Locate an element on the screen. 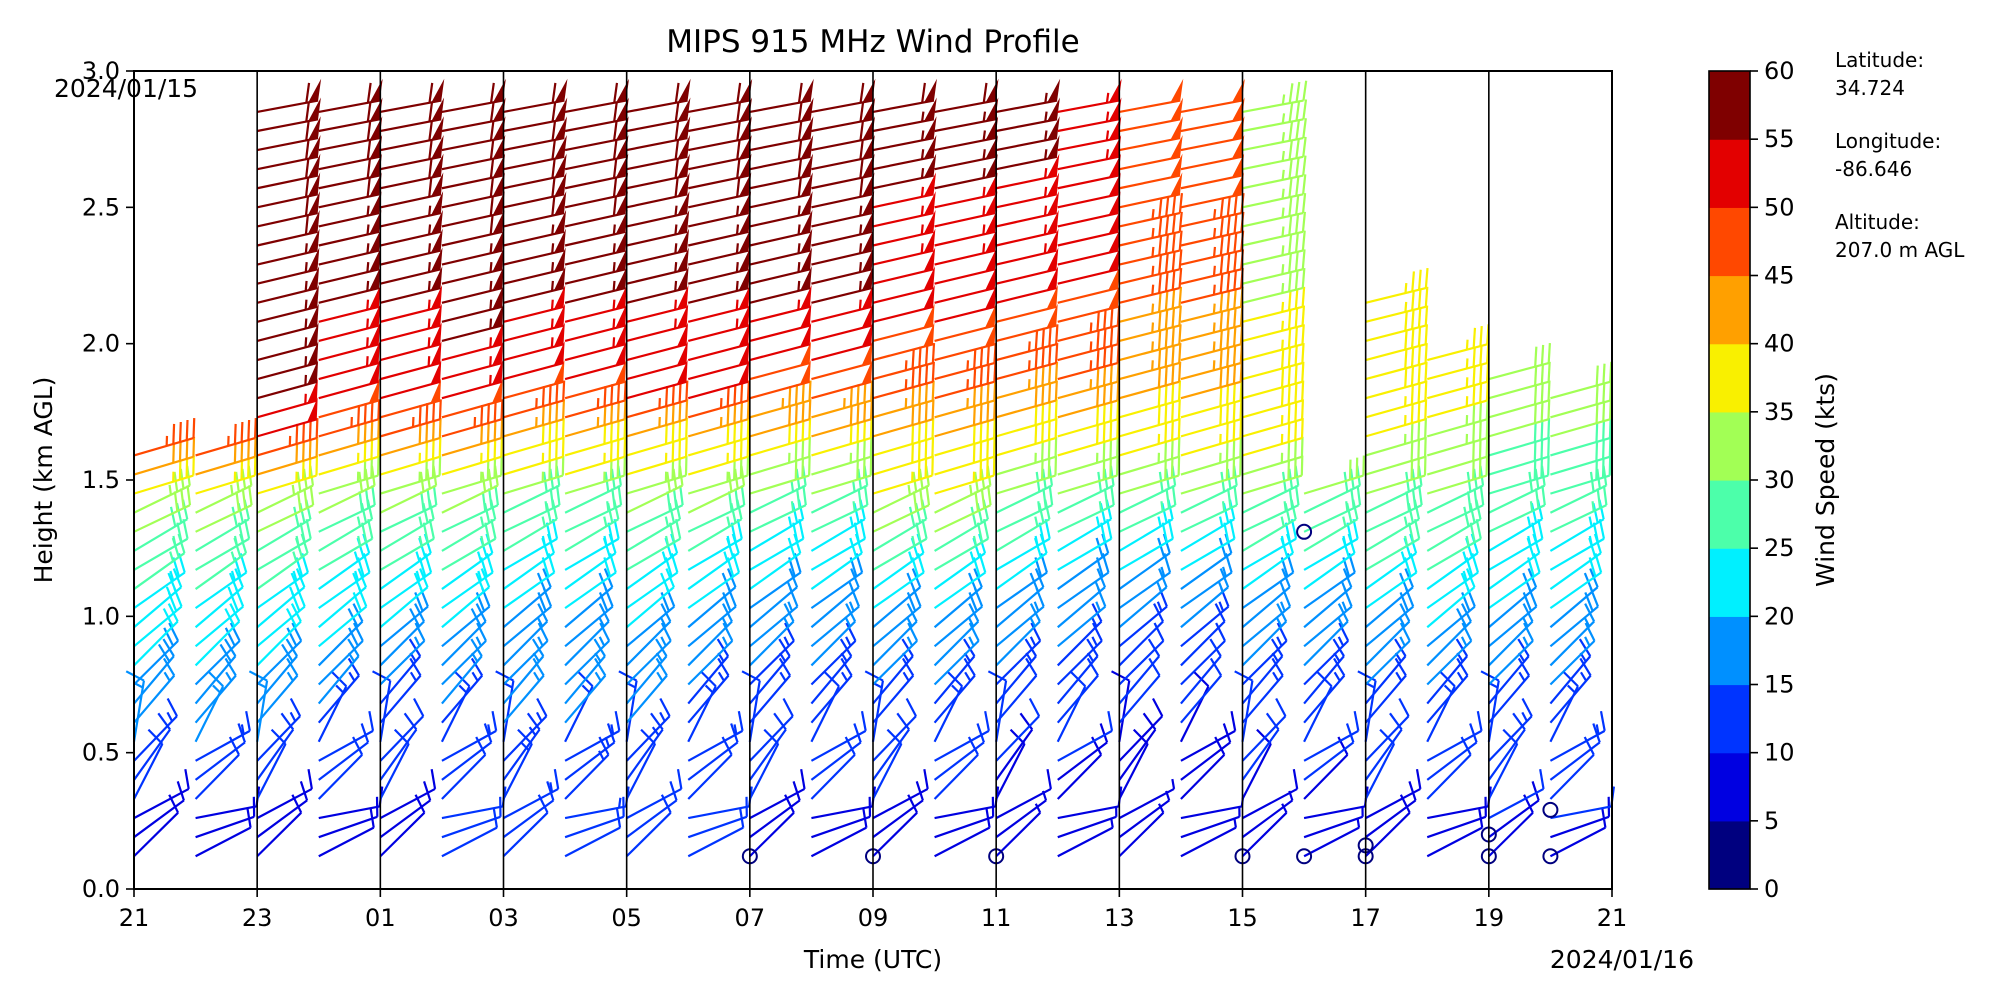  colorbar-segment is located at coordinates (1729, 446).